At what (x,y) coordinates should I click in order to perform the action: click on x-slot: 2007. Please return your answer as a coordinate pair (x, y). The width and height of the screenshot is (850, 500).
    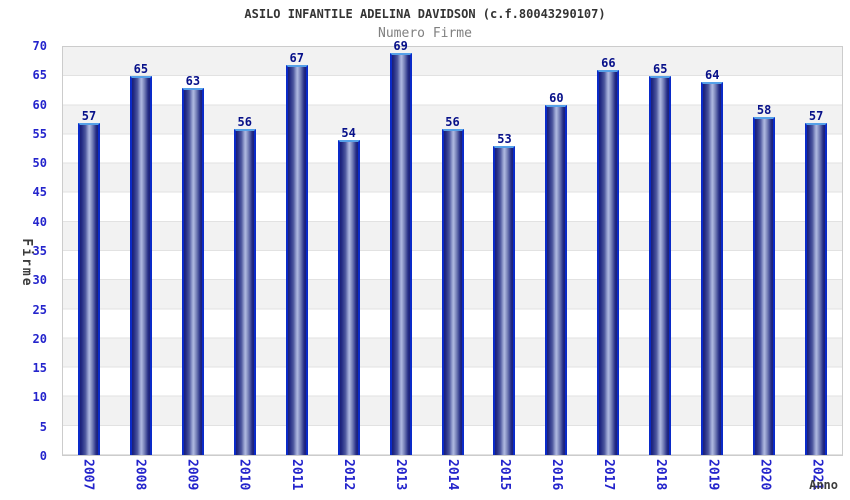
    Looking at the image, I should click on (88, 479).